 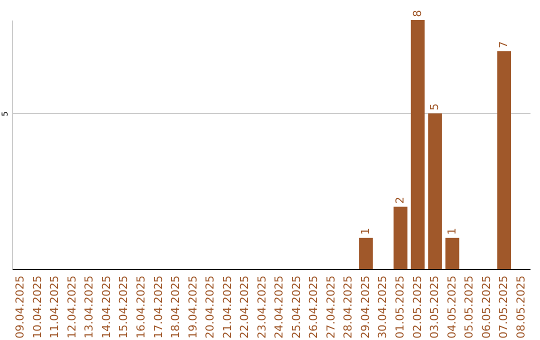 What do you see at coordinates (20, 307) in the screenshot?
I see `x-tick-label: 09.04.2025` at bounding box center [20, 307].